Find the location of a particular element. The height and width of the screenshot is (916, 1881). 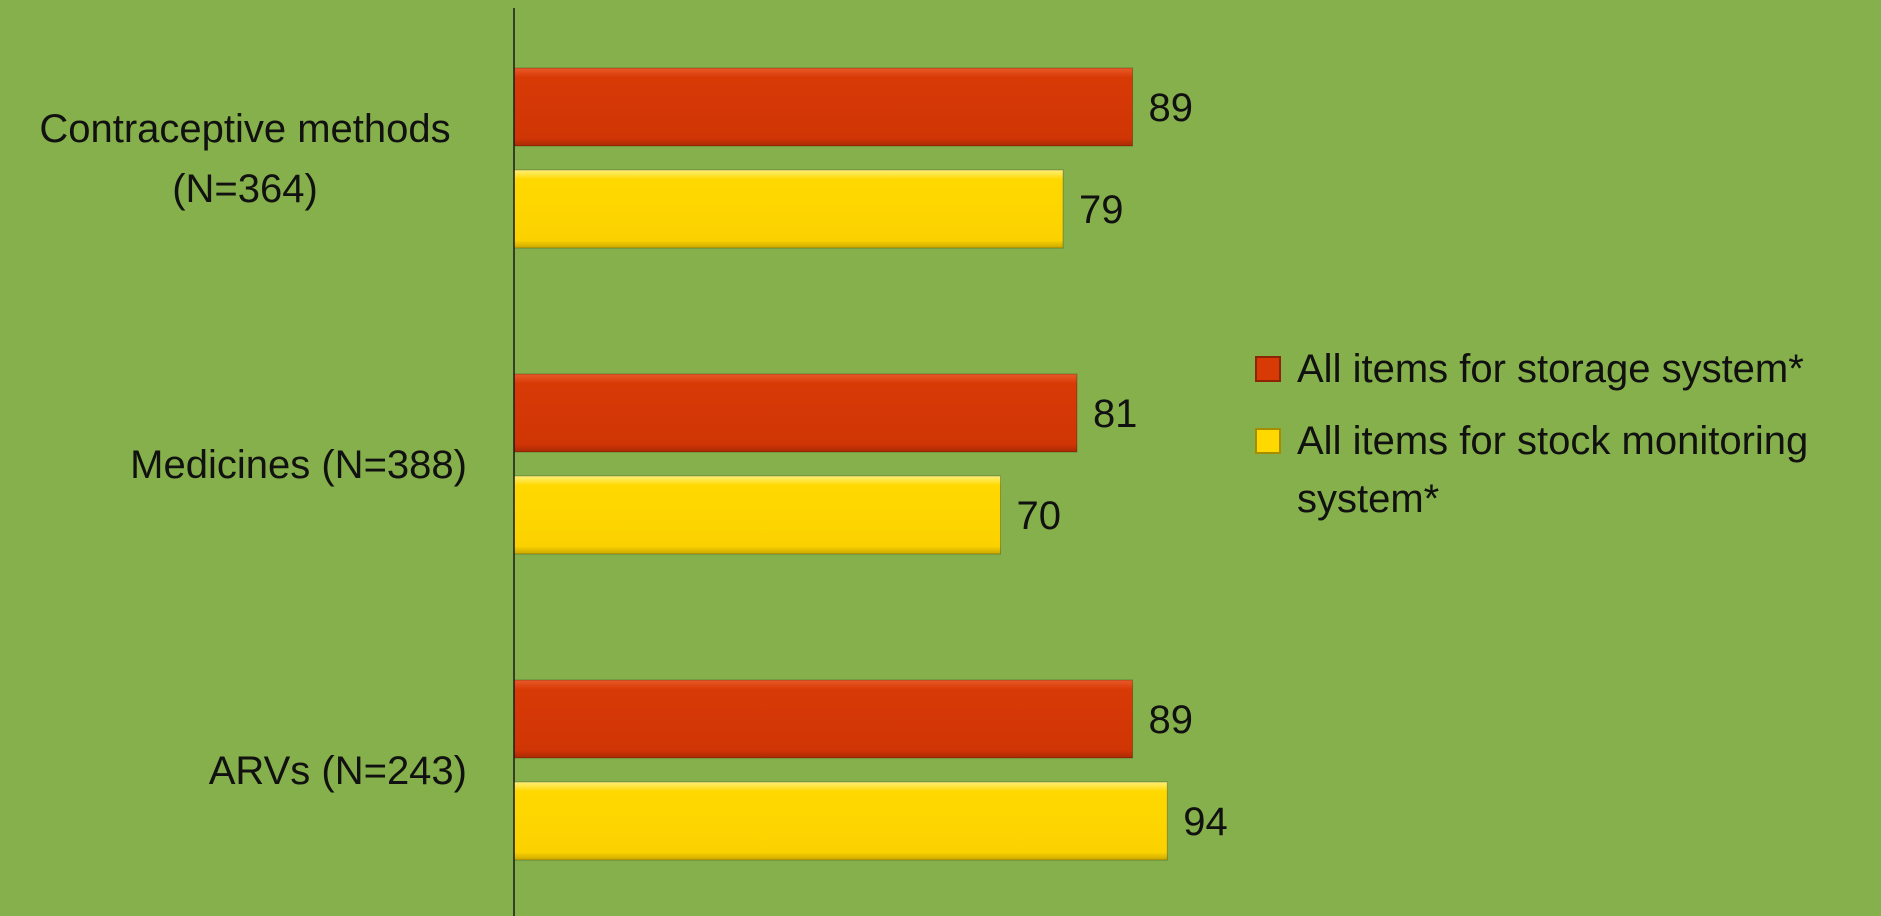

data-label-storage-2: 89 is located at coordinates (1171, 720).